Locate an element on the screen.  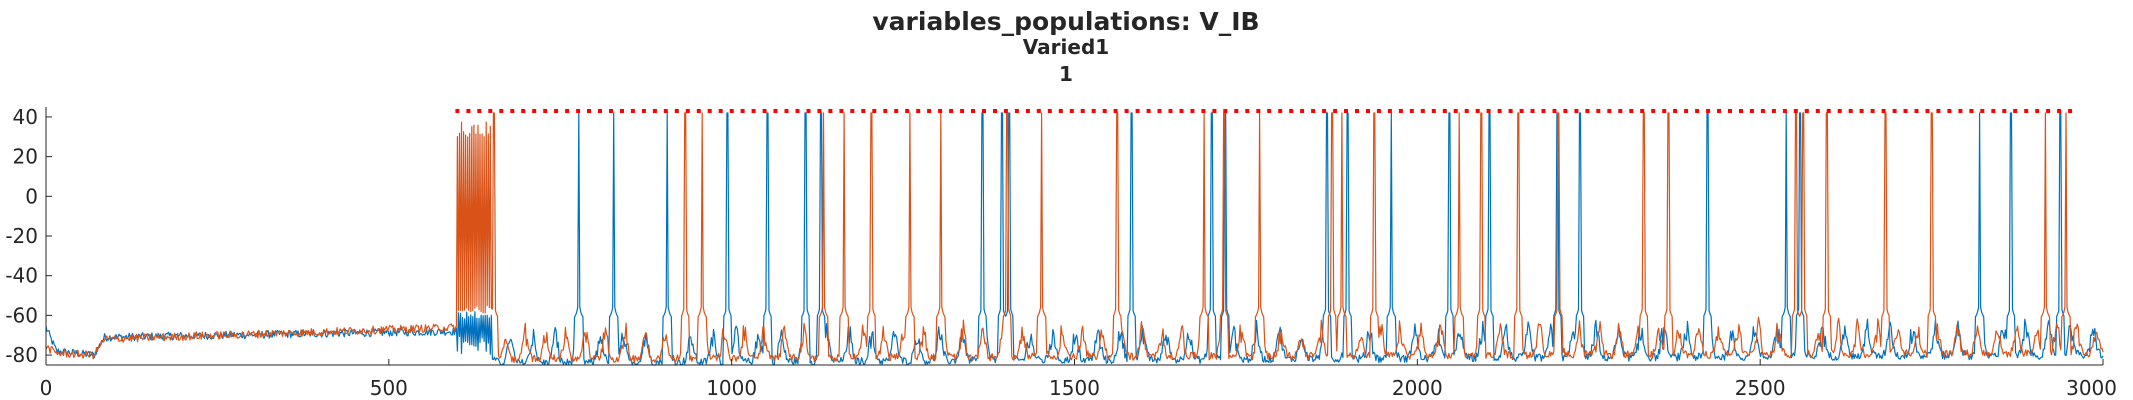
x-tick-label: 2500 is located at coordinates (1760, 388).